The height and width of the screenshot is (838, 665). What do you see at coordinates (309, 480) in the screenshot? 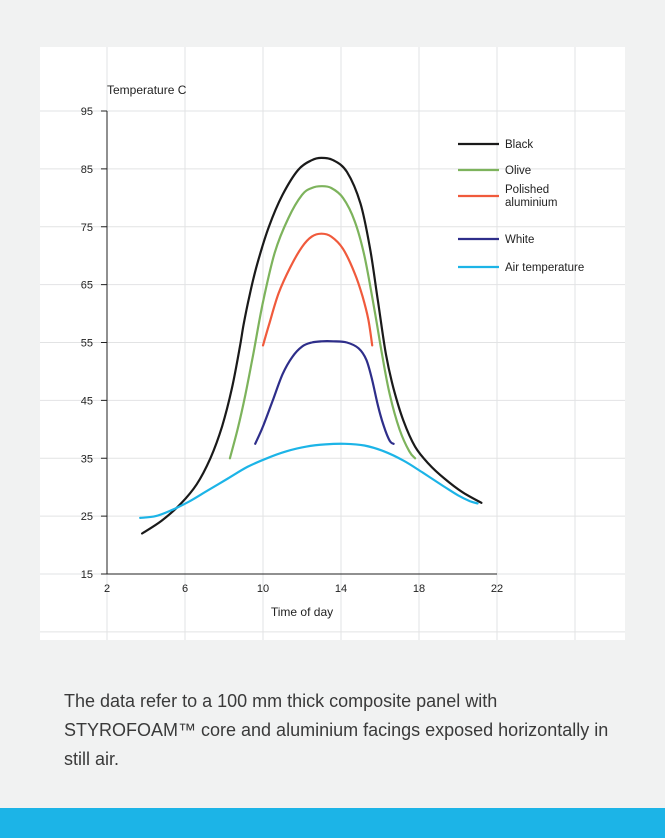
I see `series-line-air-temperature` at bounding box center [309, 480].